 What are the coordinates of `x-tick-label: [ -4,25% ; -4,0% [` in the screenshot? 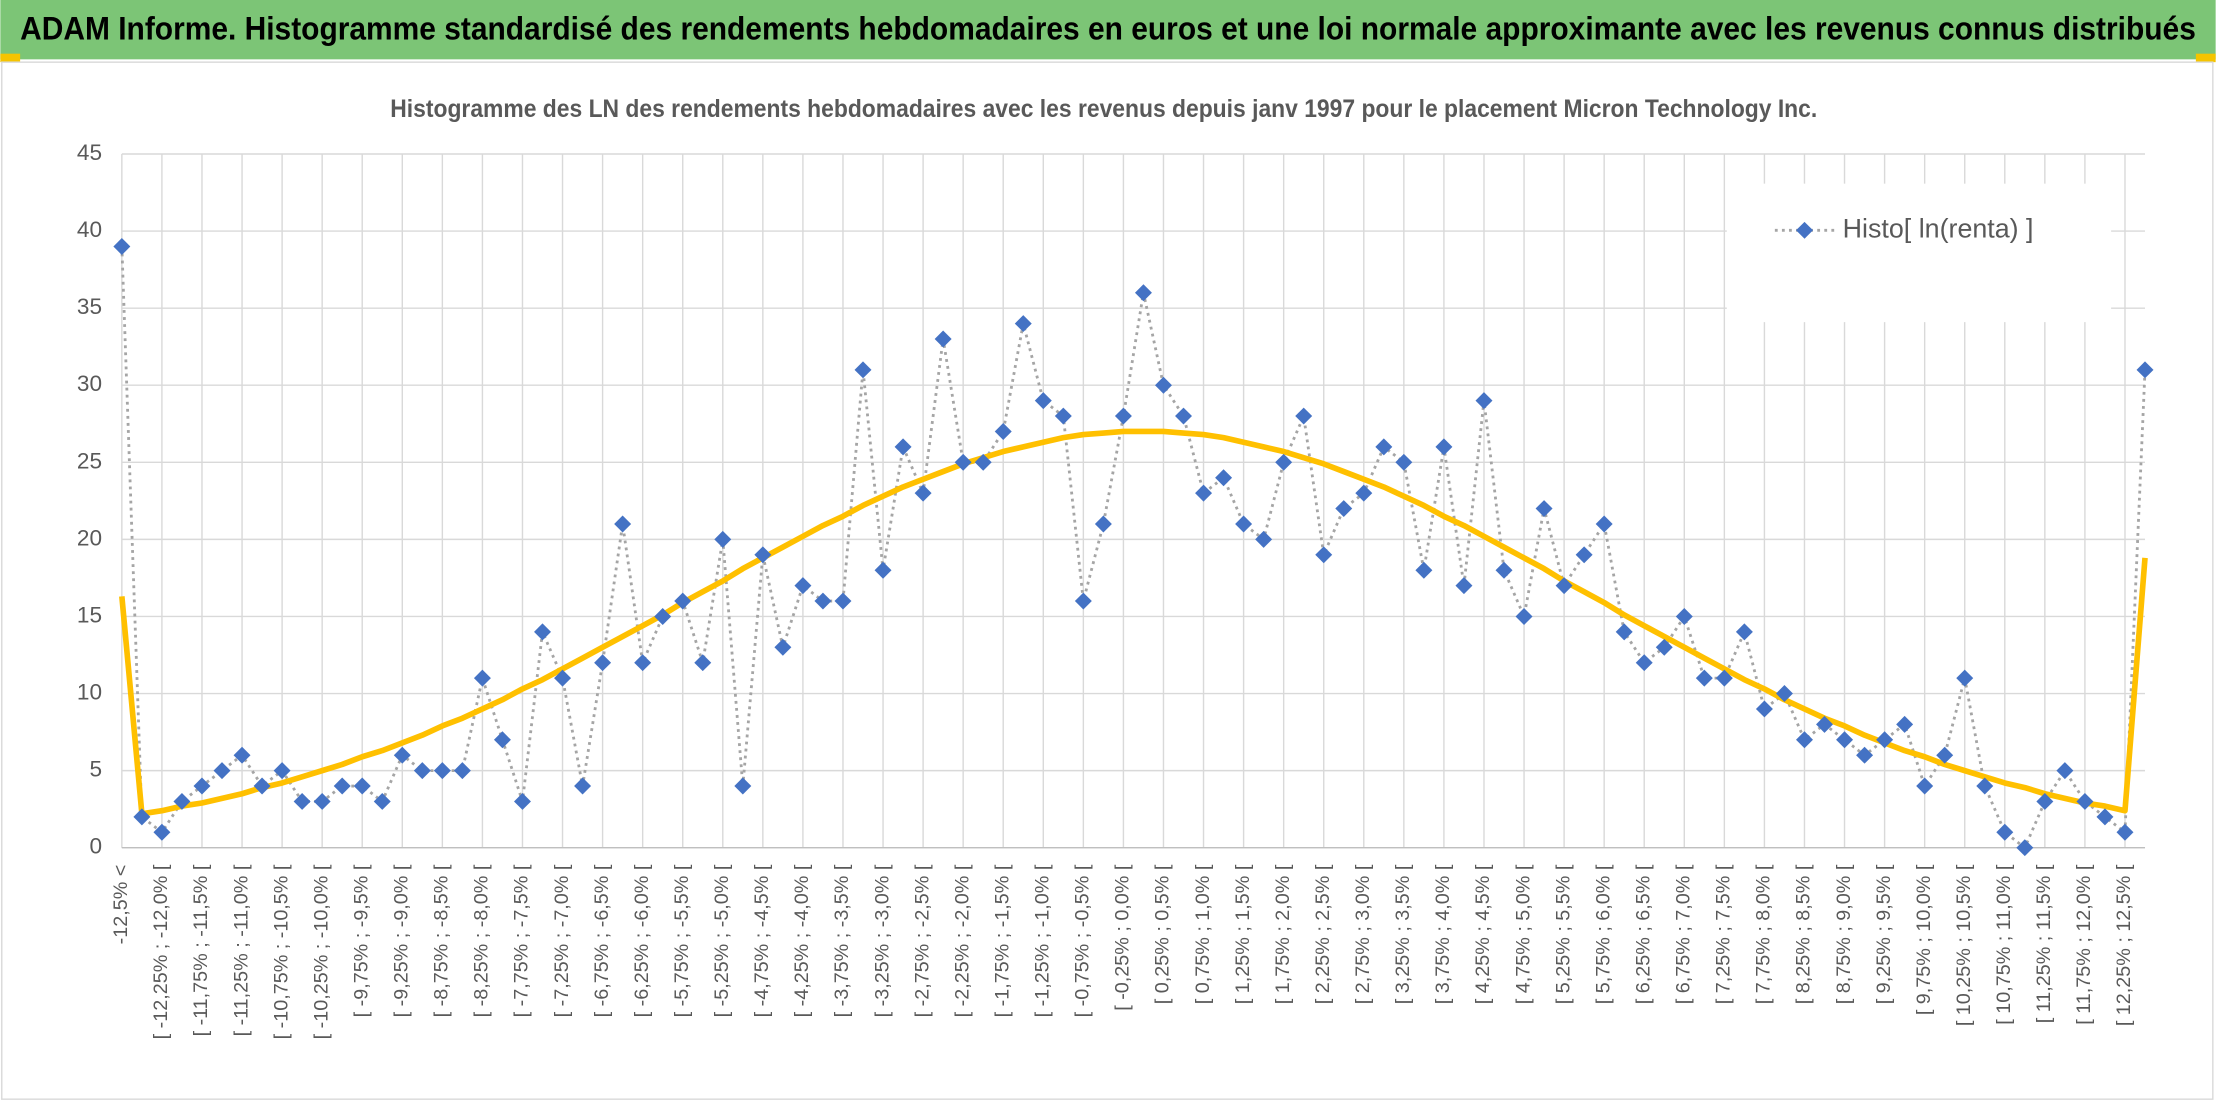 It's located at (802, 940).